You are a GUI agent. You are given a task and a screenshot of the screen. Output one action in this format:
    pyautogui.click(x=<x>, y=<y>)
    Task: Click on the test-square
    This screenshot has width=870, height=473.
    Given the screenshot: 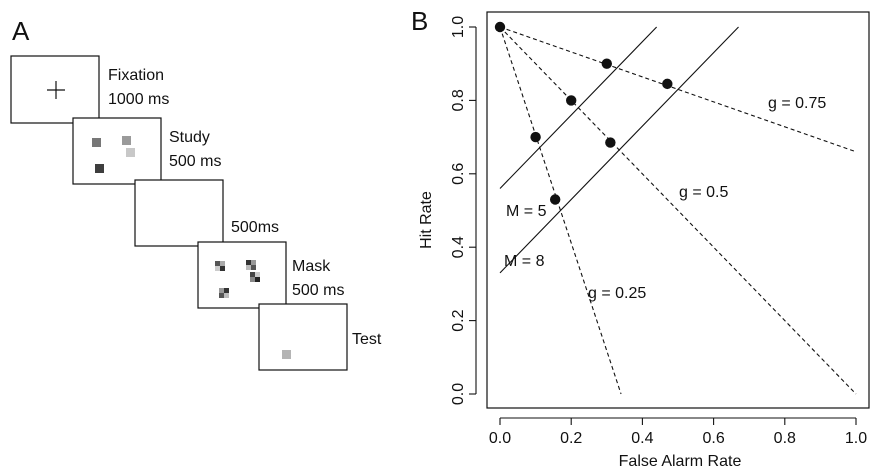 What is the action you would take?
    pyautogui.click(x=286, y=354)
    